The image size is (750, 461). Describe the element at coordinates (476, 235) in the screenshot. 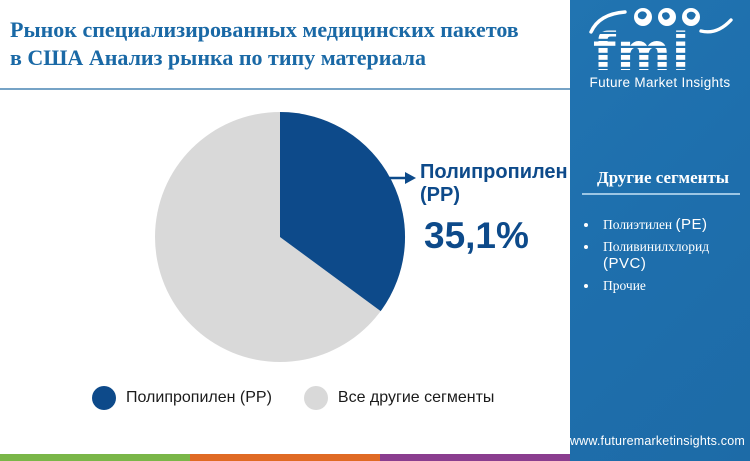

I see `callout-value: 35,1%` at that location.